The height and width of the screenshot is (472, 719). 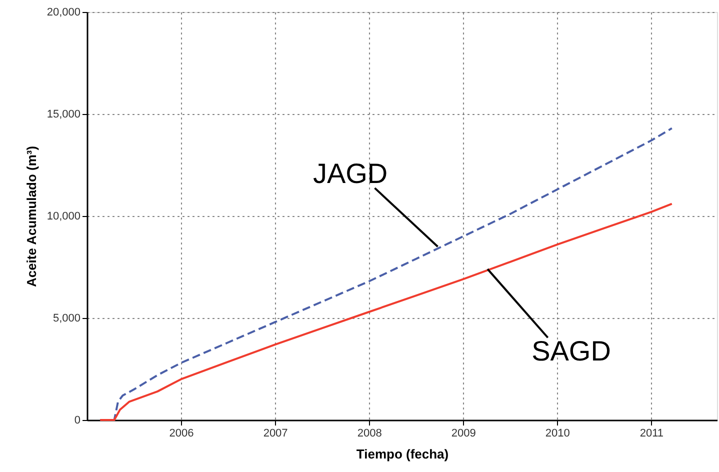 I want to click on x-tick-label: 2011, so click(x=652, y=434).